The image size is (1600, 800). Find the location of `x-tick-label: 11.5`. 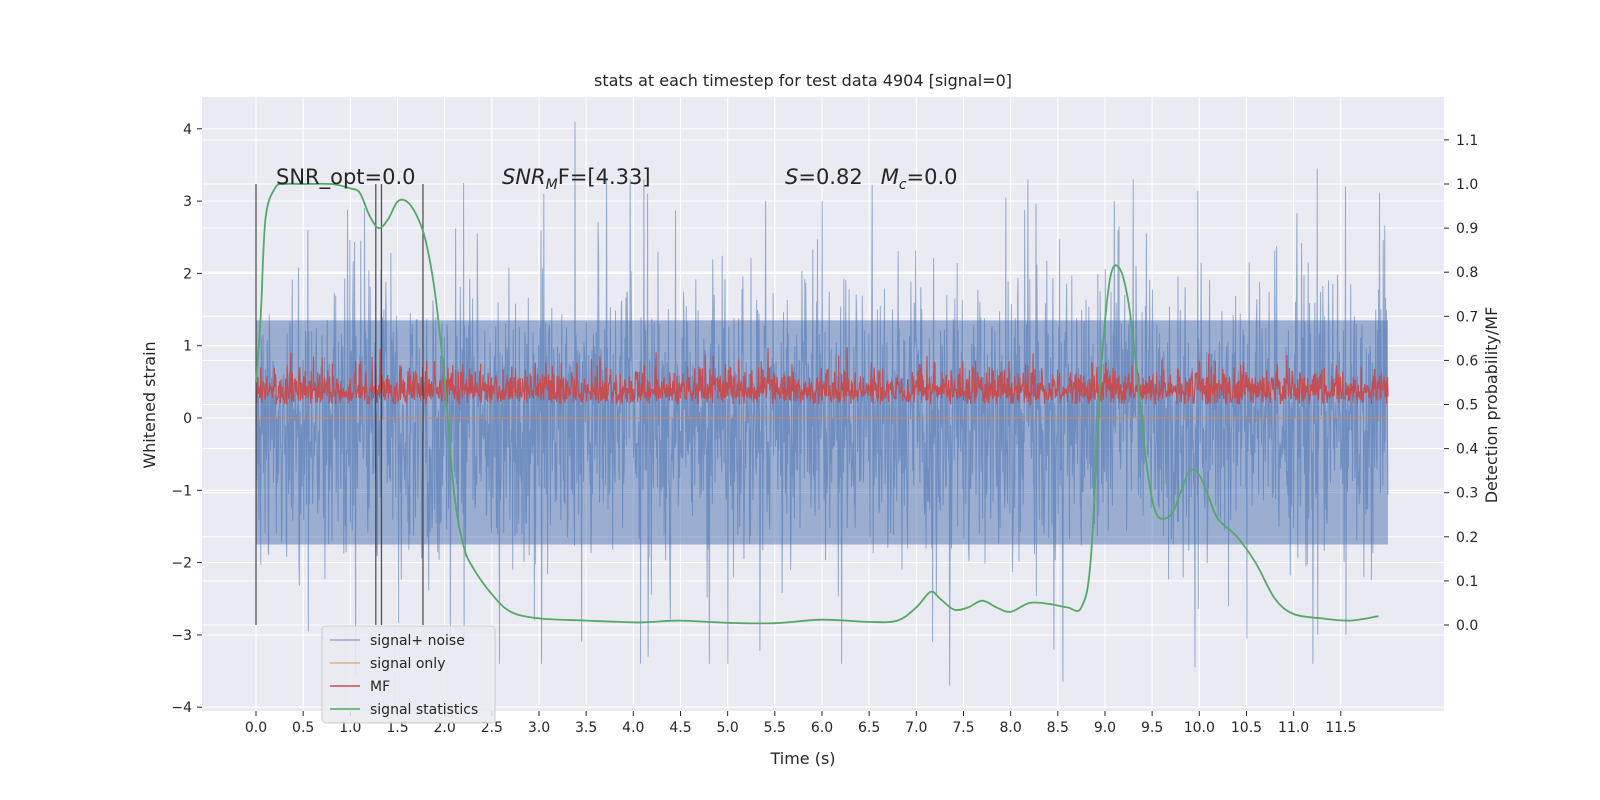

x-tick-label: 11.5 is located at coordinates (1340, 728).